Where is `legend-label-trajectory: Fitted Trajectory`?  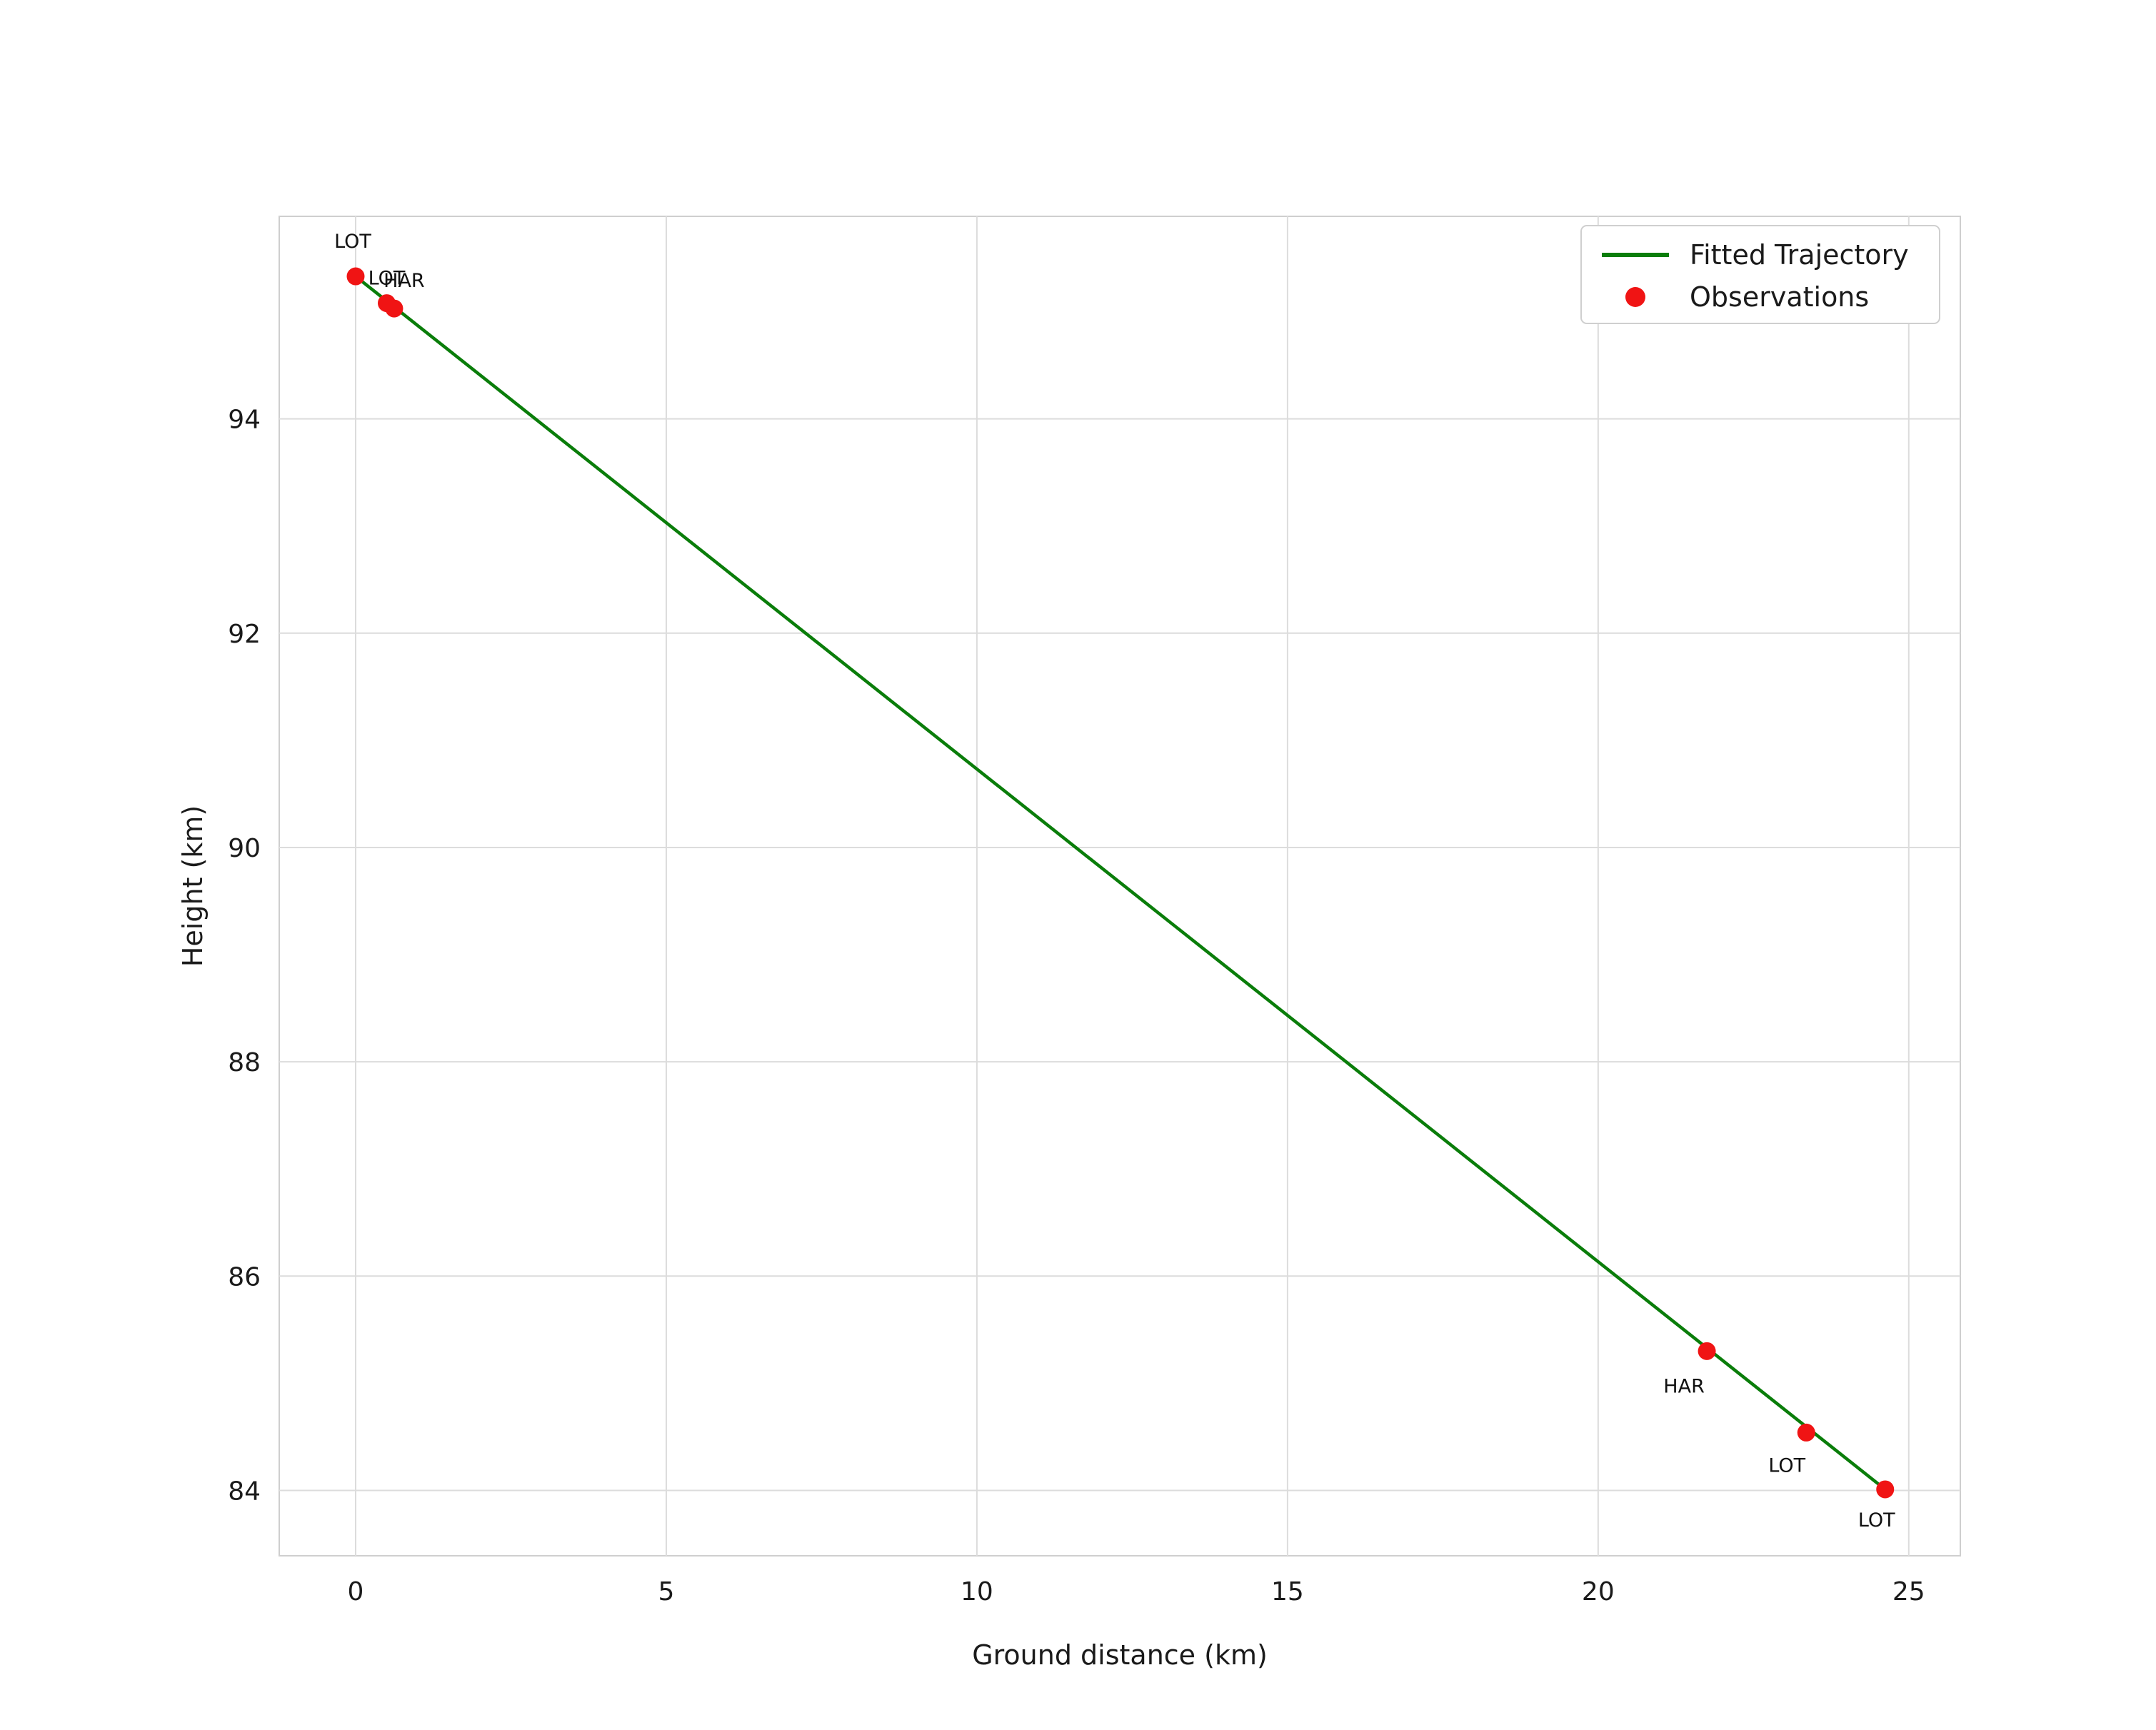 legend-label-trajectory: Fitted Trajectory is located at coordinates (1800, 255).